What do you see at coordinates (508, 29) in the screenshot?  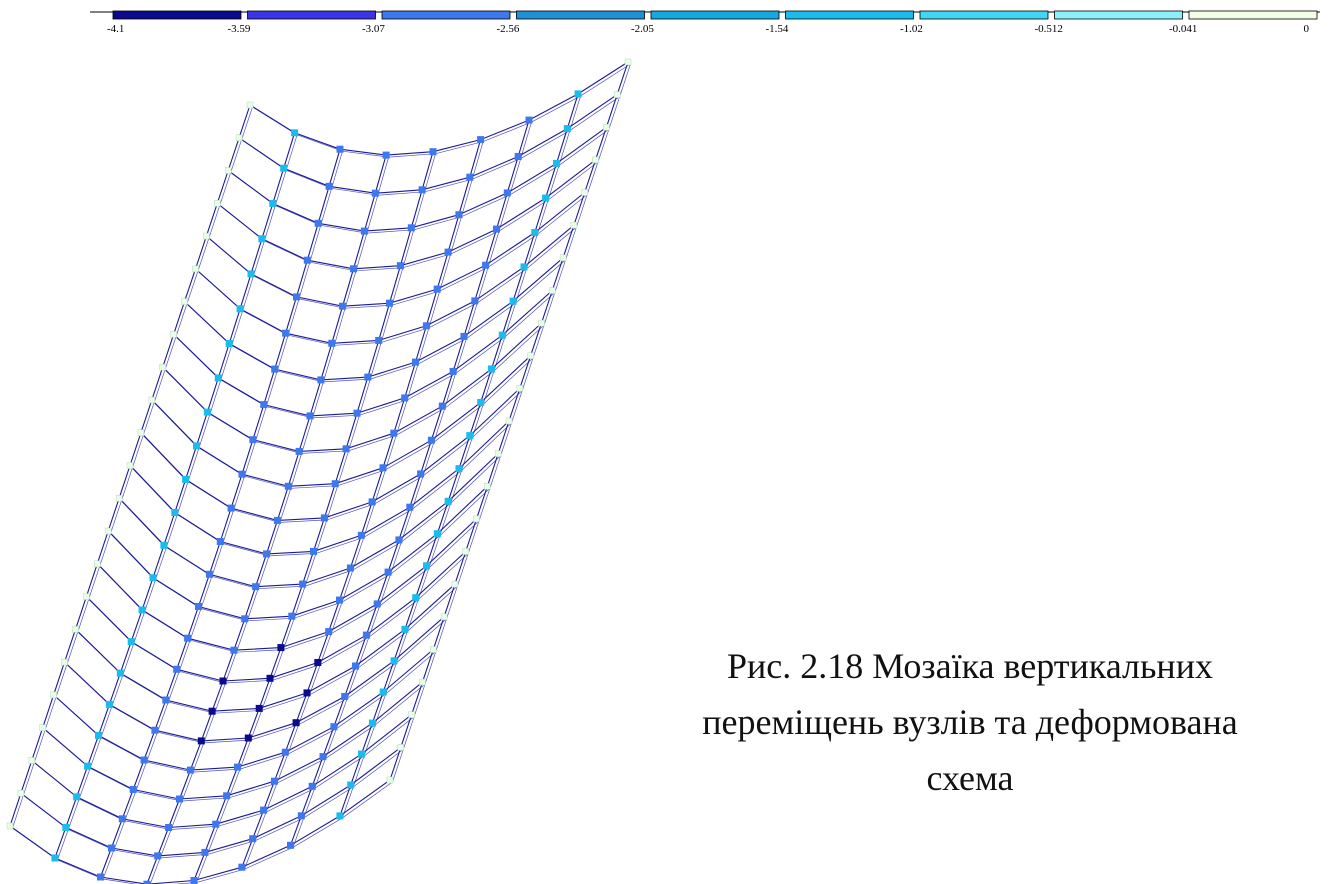 I see `legend-tick-label: -2.56` at bounding box center [508, 29].